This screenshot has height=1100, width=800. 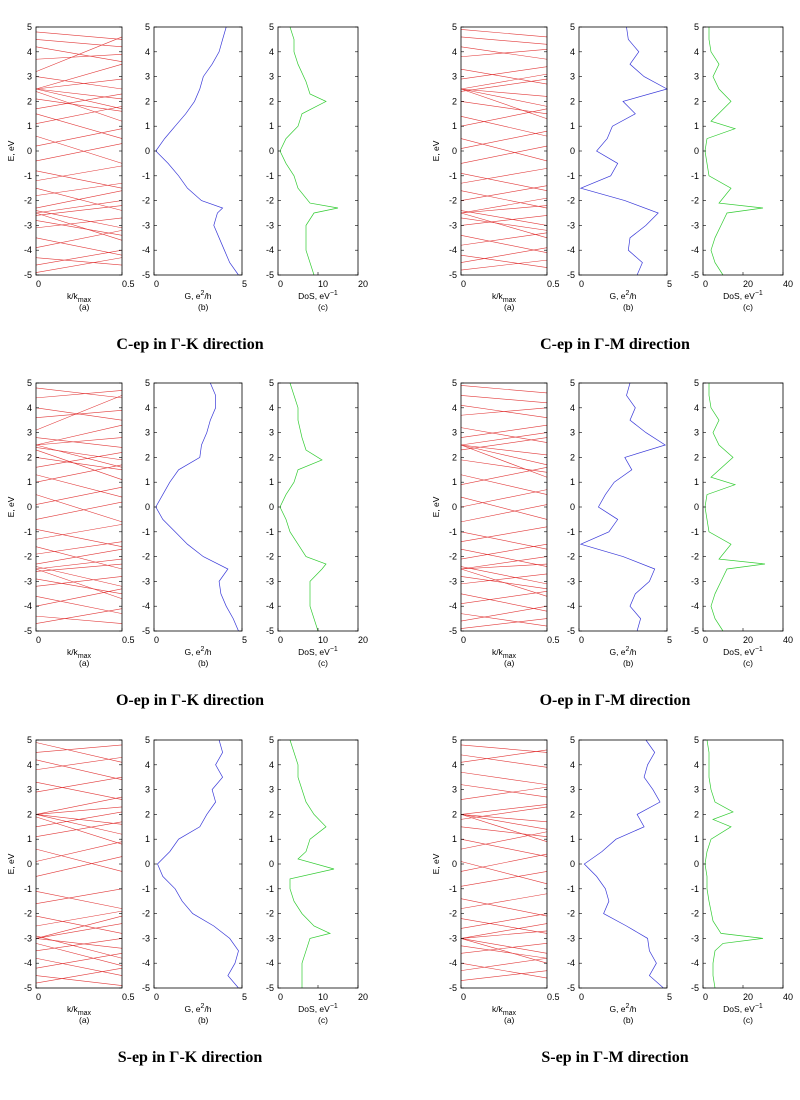 What do you see at coordinates (617, 1009) in the screenshot?
I see `label-part: G, e` at bounding box center [617, 1009].